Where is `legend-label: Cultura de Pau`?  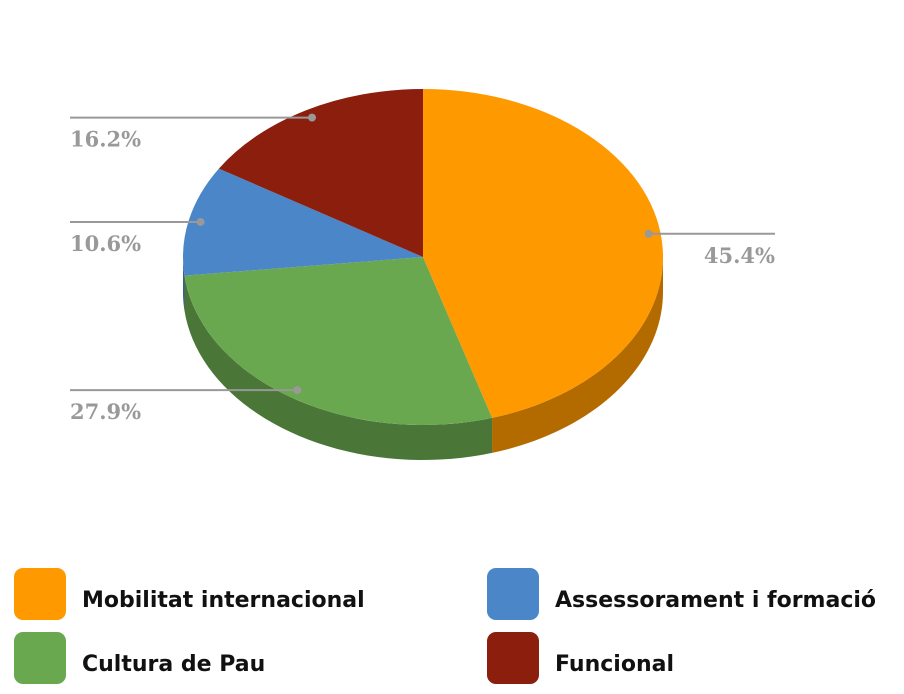 legend-label: Cultura de Pau is located at coordinates (173, 664).